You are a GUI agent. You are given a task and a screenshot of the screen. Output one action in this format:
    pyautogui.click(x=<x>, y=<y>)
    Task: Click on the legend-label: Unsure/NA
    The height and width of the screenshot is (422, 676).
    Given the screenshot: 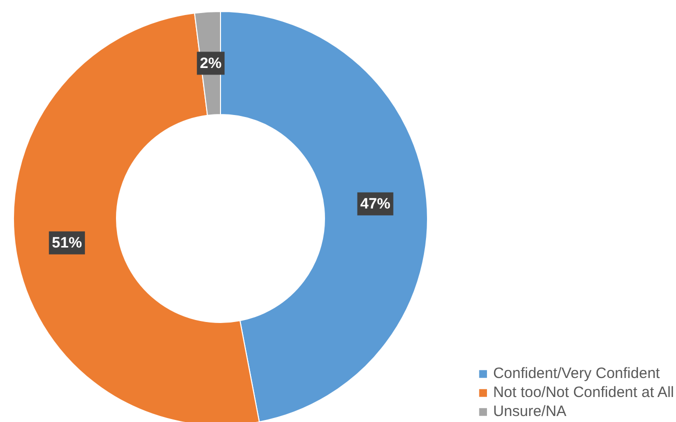 What is the action you would take?
    pyautogui.click(x=529, y=411)
    